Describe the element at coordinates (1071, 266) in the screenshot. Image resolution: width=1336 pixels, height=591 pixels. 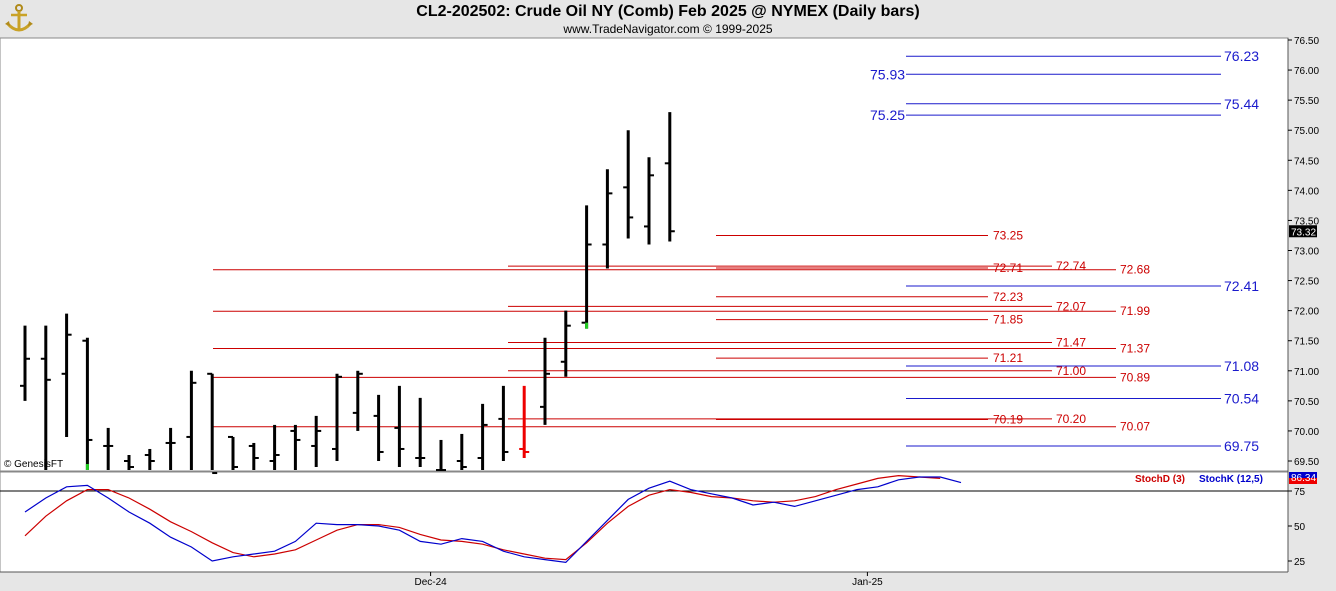
I see `red-level-label: 72.74` at that location.